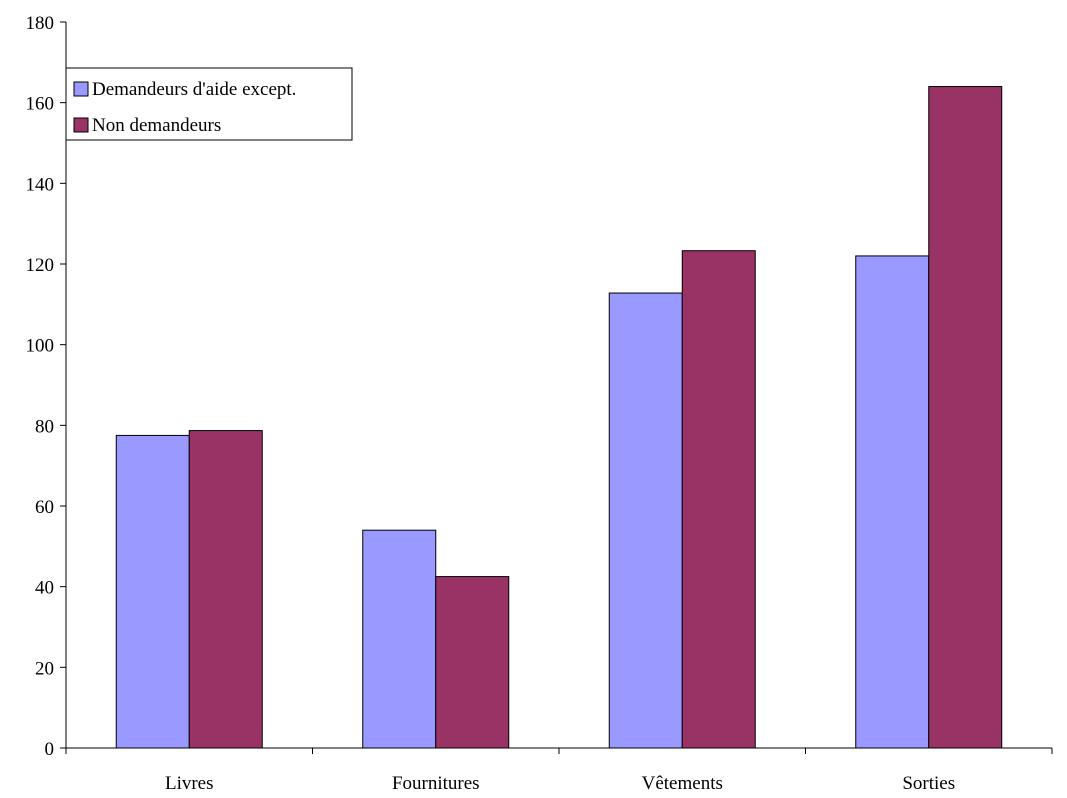 The image size is (1067, 798). I want to click on y-tick-label: 180, so click(40, 23).